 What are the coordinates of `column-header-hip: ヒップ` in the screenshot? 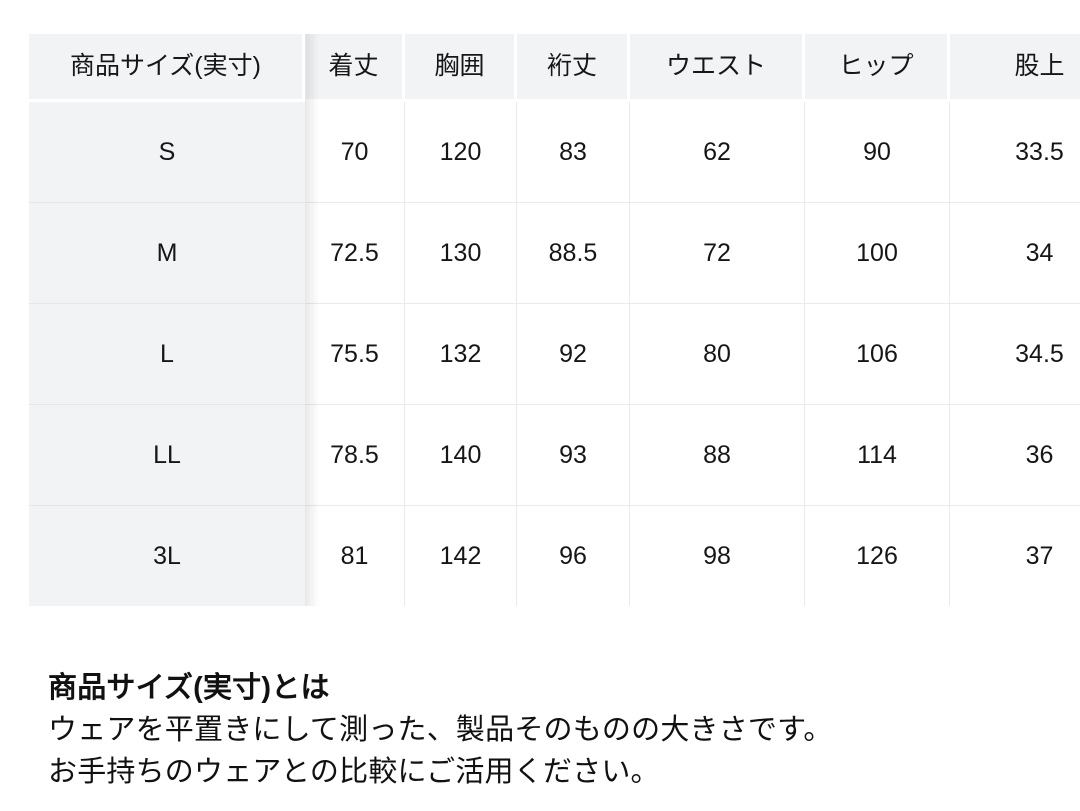 It's located at (877, 68).